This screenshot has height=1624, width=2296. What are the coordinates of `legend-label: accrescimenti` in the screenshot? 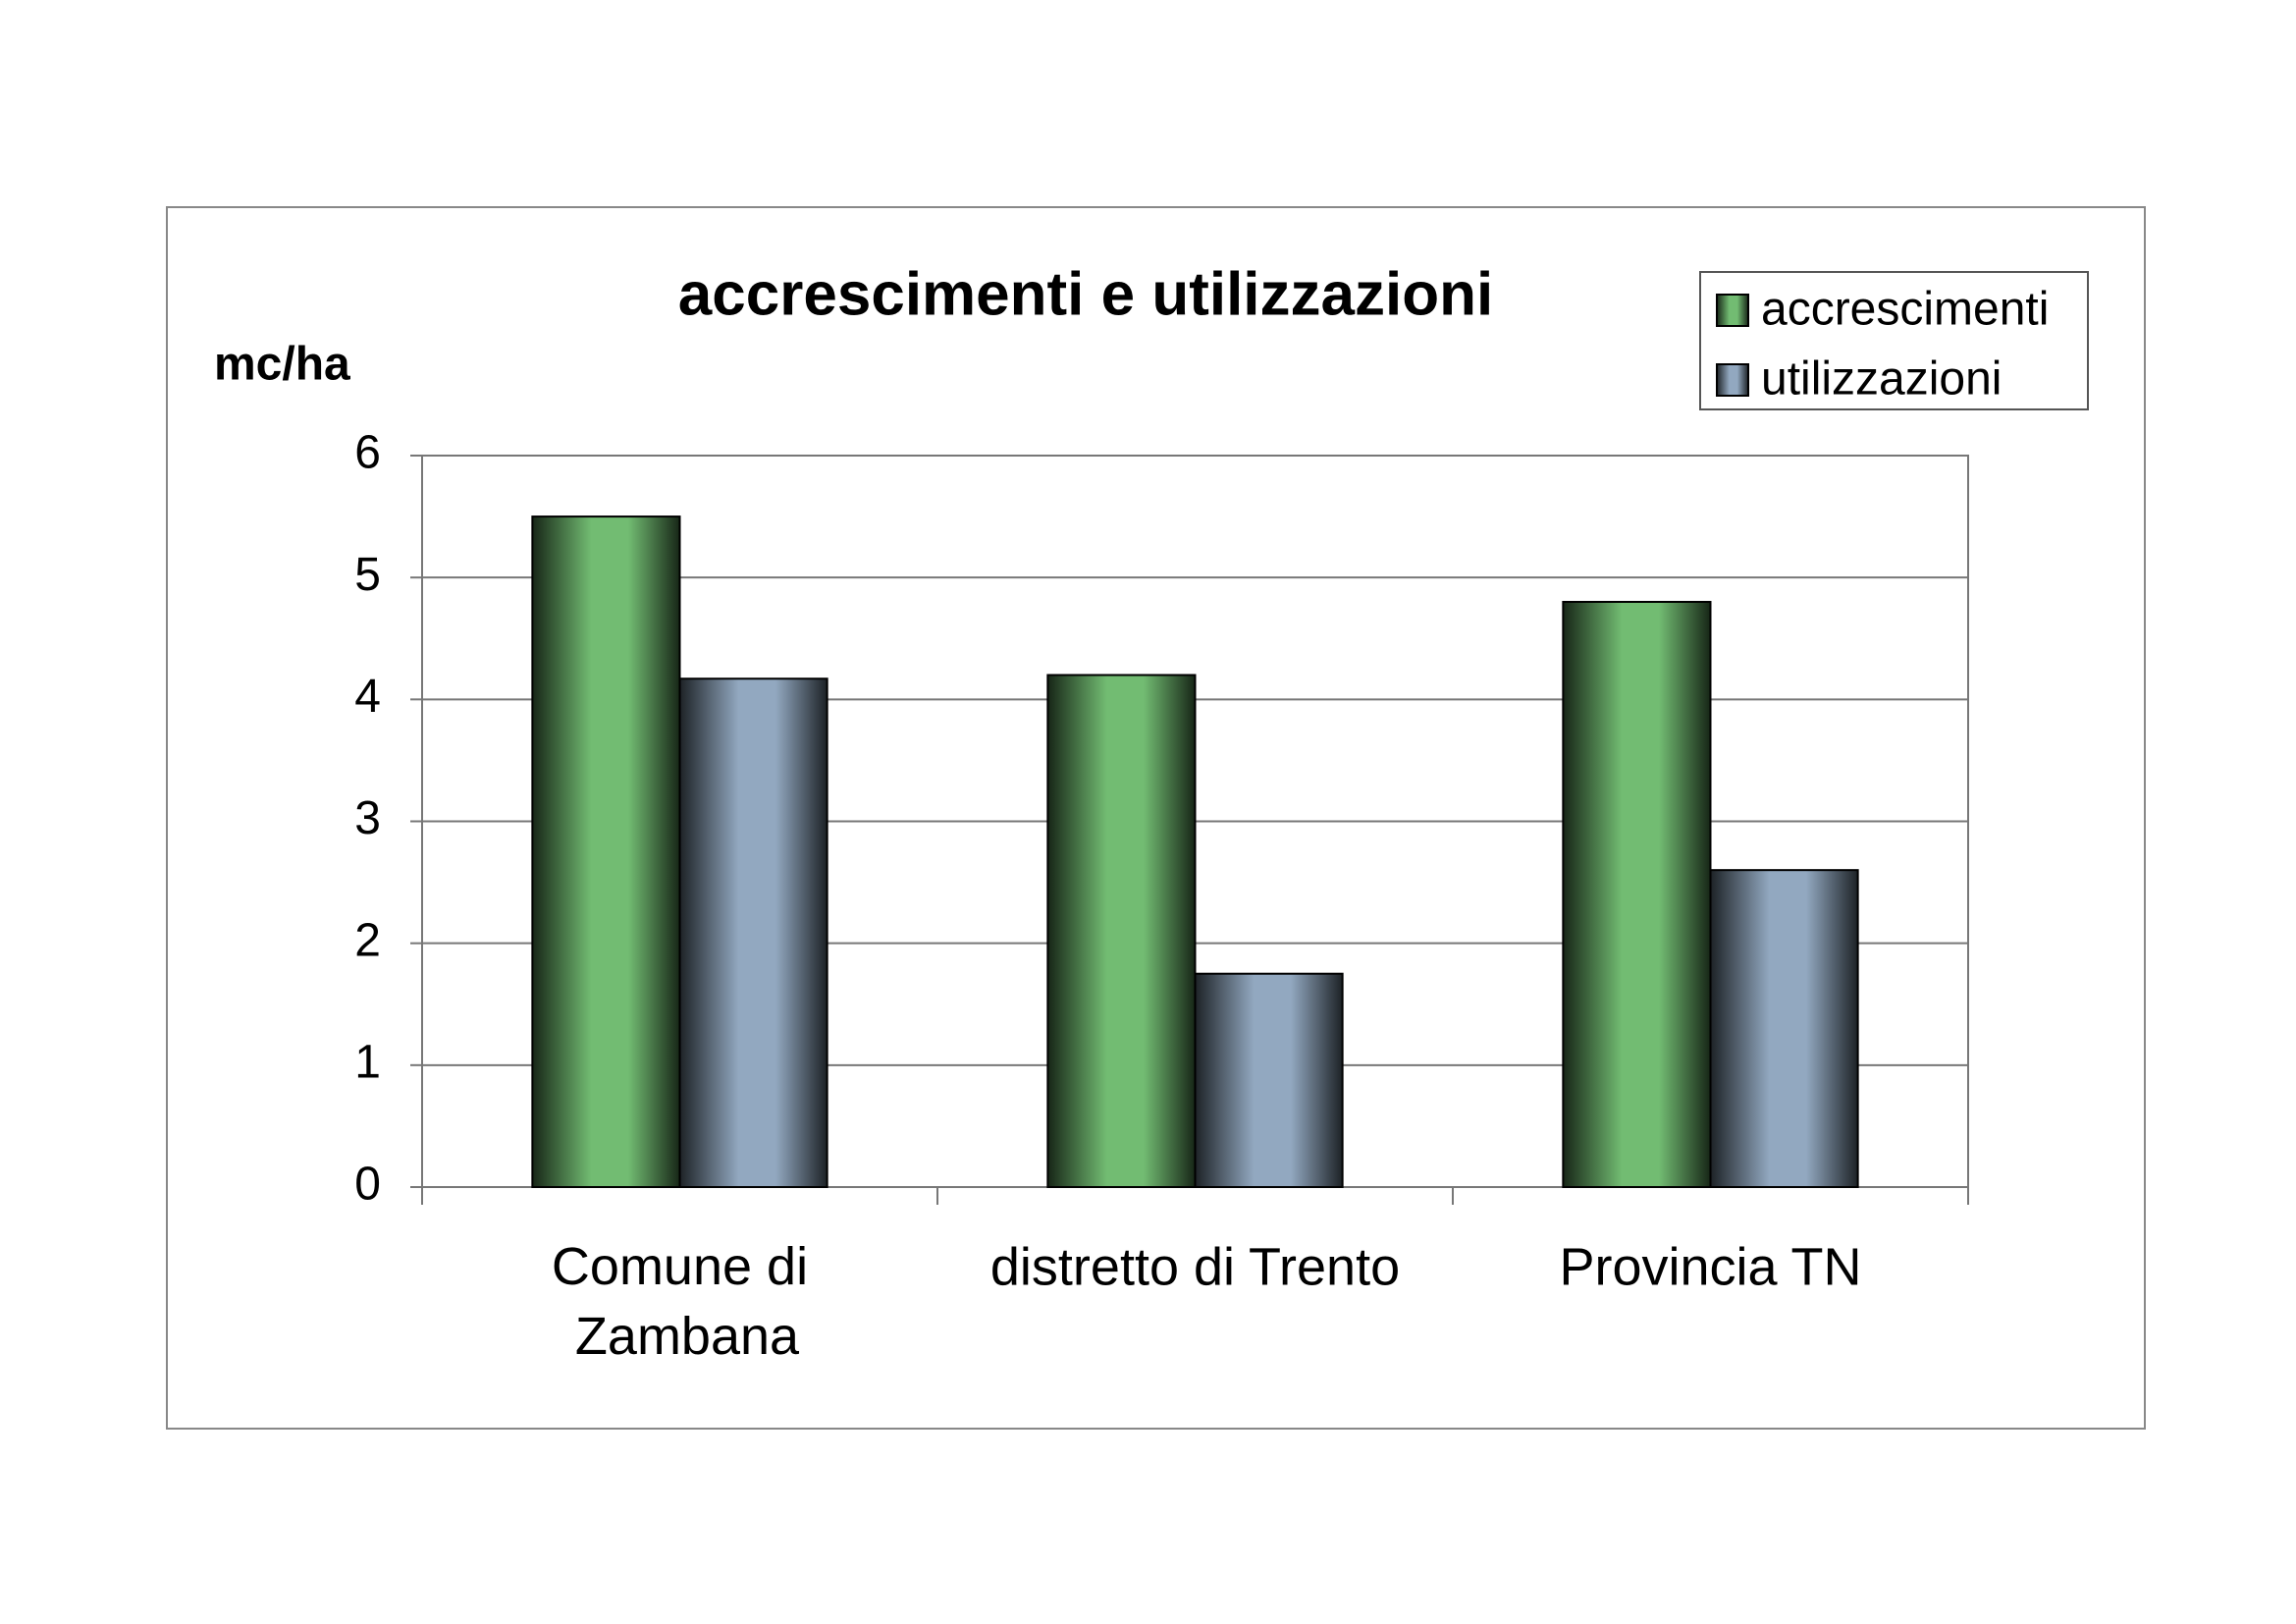 It's located at (1905, 310).